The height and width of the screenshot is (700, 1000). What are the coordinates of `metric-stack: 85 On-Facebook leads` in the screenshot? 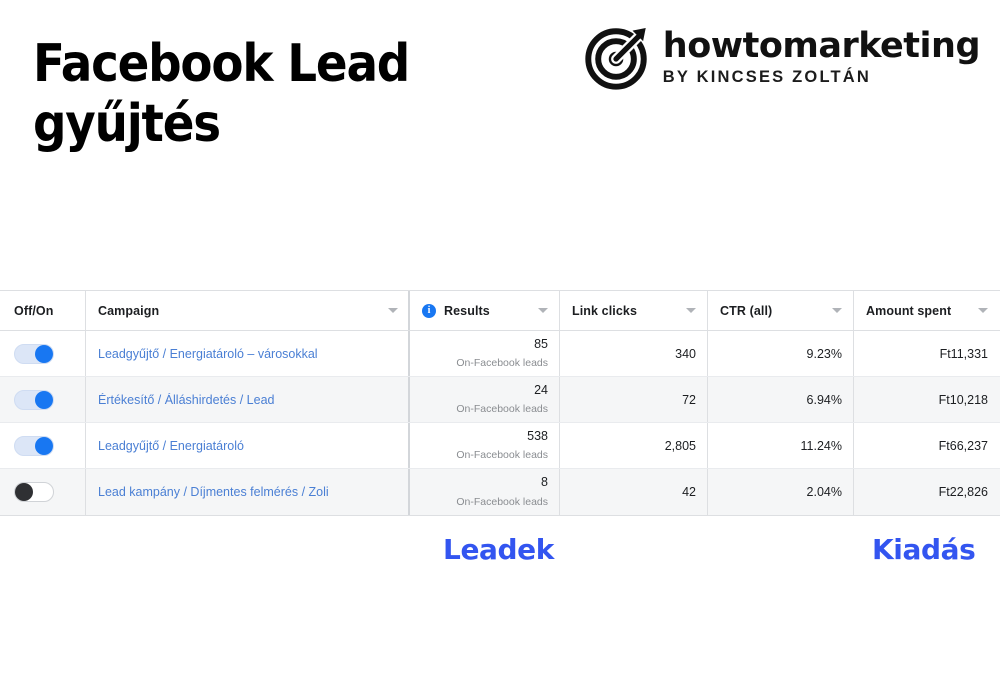 It's located at (485, 354).